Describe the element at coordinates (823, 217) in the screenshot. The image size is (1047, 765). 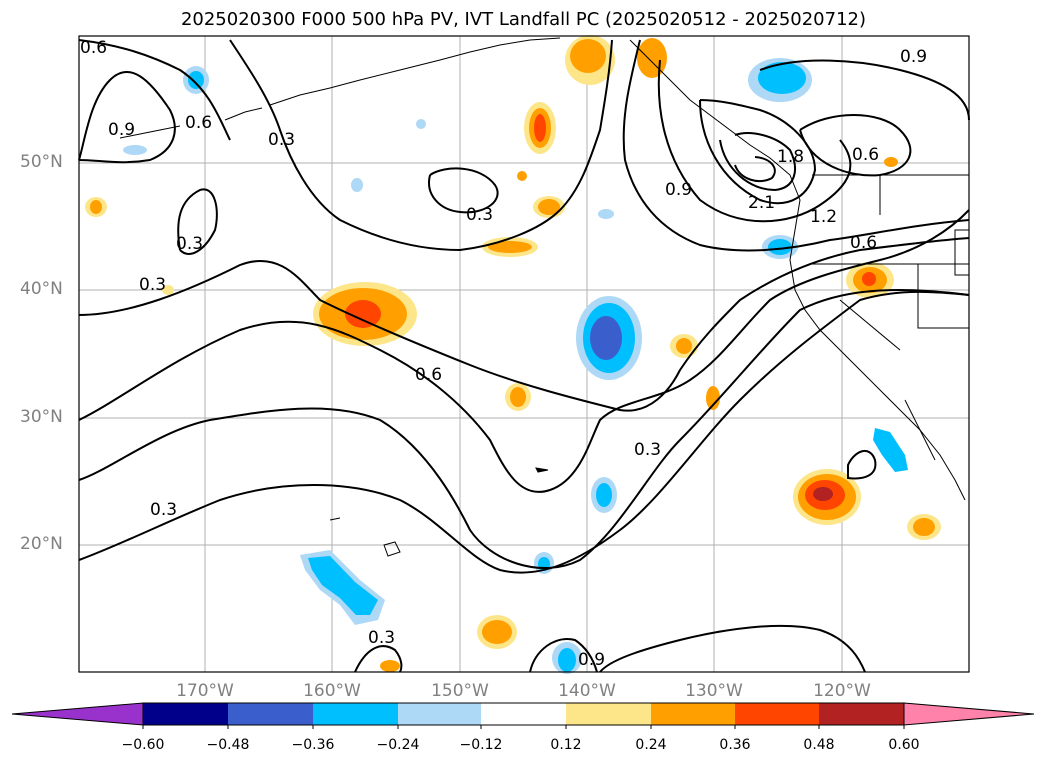
I see `contour-label: 1.2` at that location.